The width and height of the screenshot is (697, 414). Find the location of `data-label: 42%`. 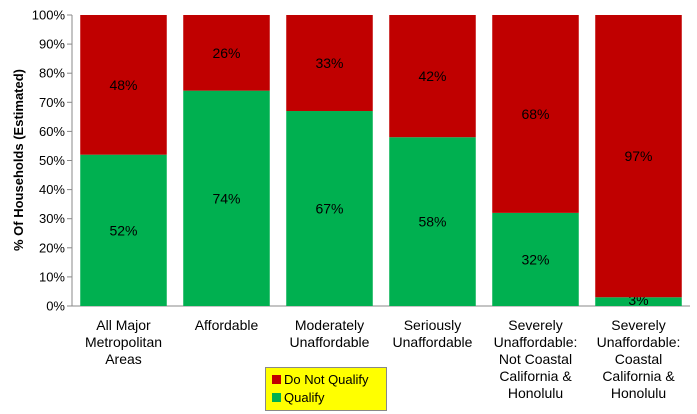

data-label: 42% is located at coordinates (432, 76).